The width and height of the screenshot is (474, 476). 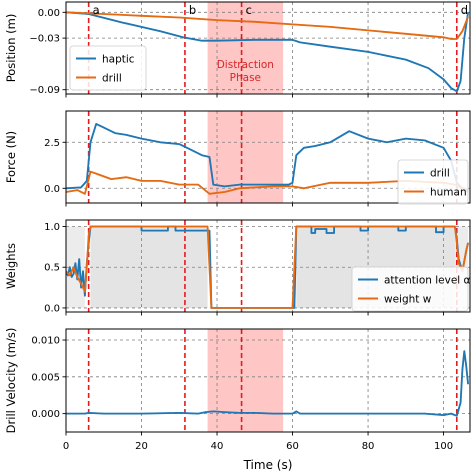 I want to click on y-axis-label: Drill Velocity (m/s), so click(x=11, y=381).